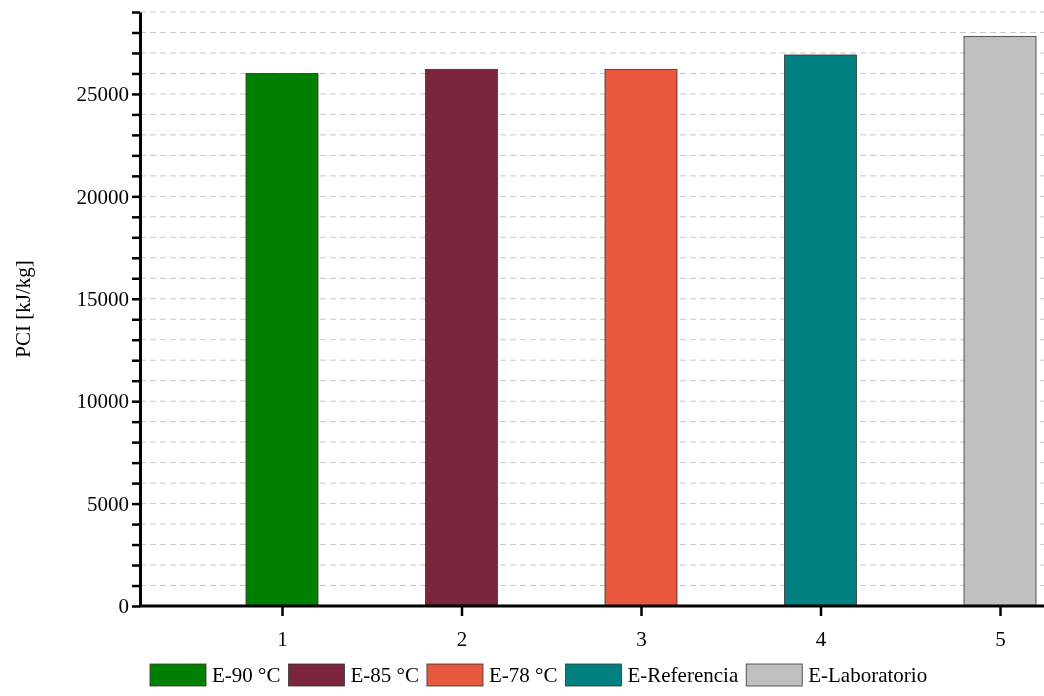 The image size is (1044, 696). Describe the element at coordinates (1000, 639) in the screenshot. I see `x-tick-label: 5` at that location.